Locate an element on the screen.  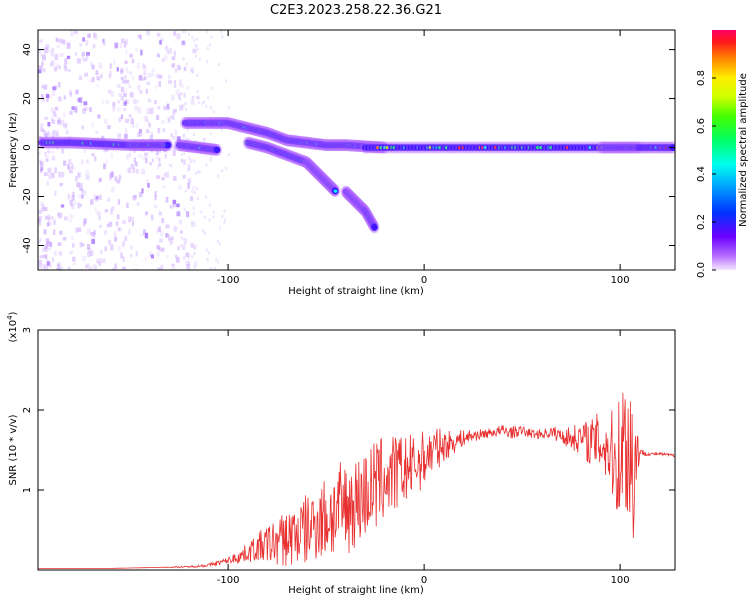
heatmap-y-tick-label: 40 is located at coordinates (27, 49).